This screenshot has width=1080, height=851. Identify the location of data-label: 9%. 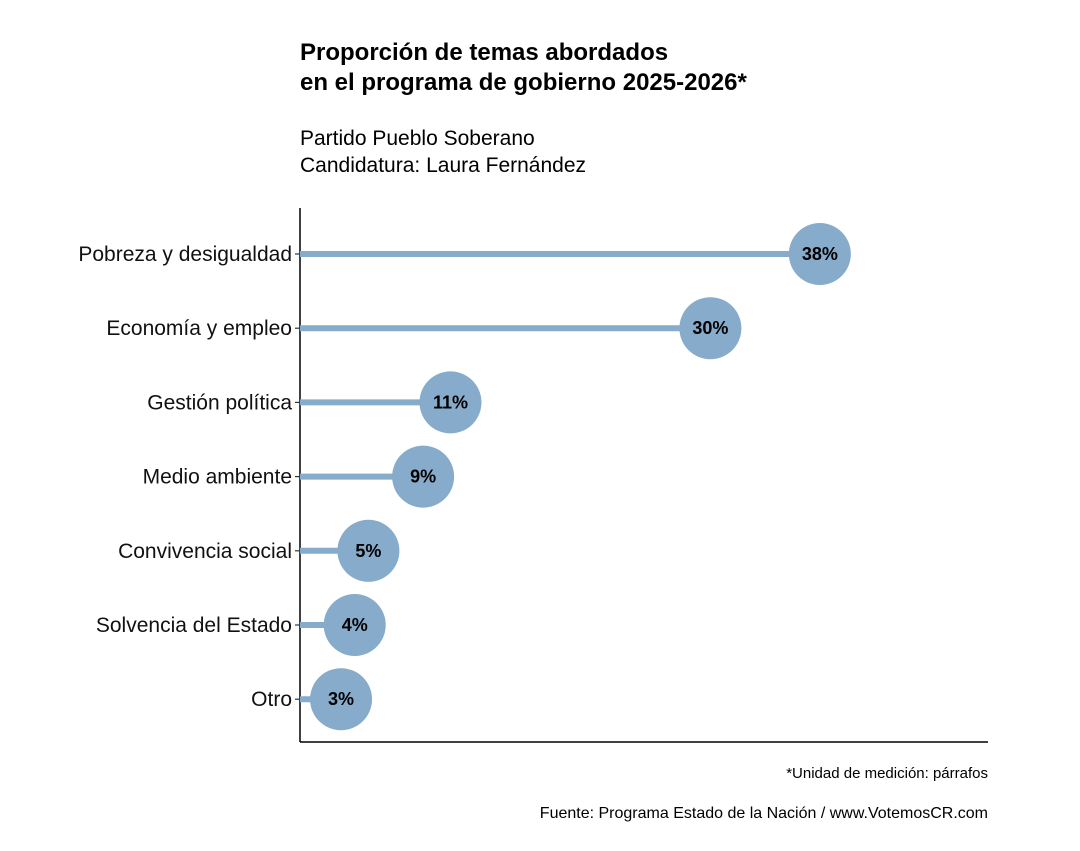
(423, 477).